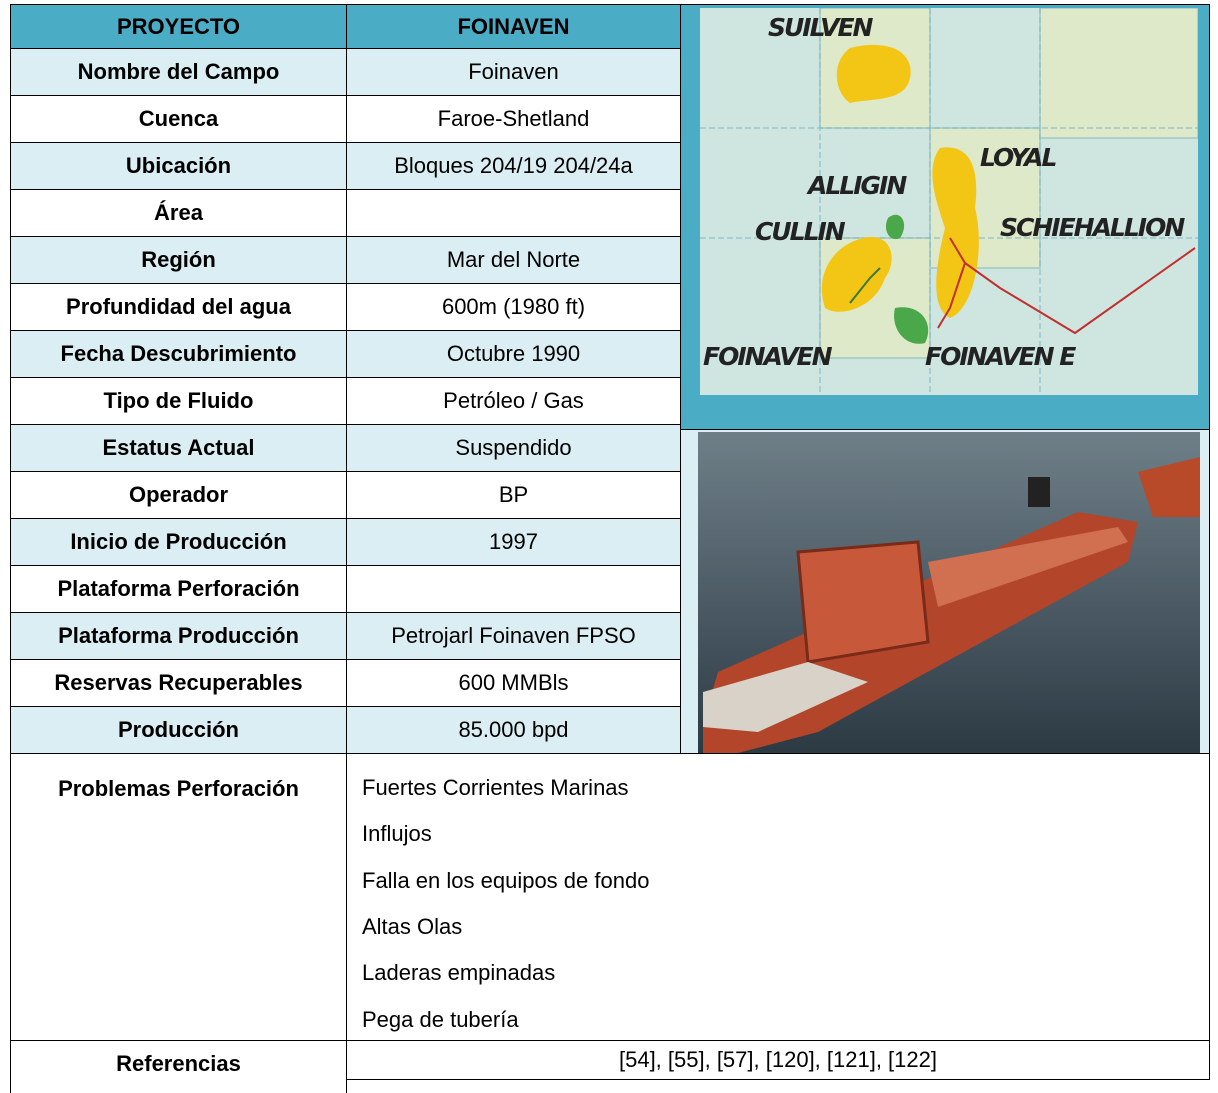  Describe the element at coordinates (513, 401) in the screenshot. I see `row-value: Petróleo / Gas` at that location.